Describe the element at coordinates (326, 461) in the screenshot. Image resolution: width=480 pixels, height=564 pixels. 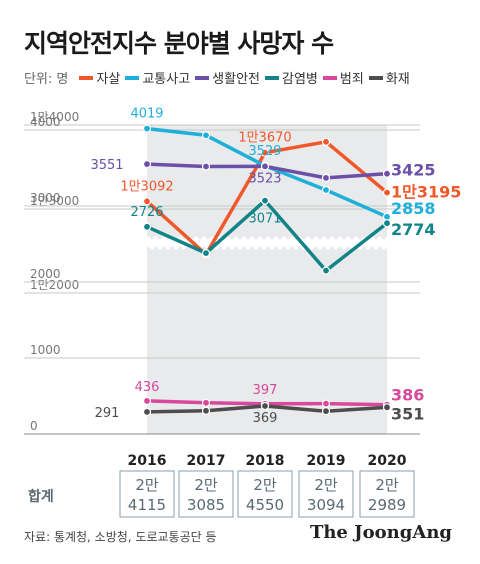
I see `x-tick-label: 2019` at that location.